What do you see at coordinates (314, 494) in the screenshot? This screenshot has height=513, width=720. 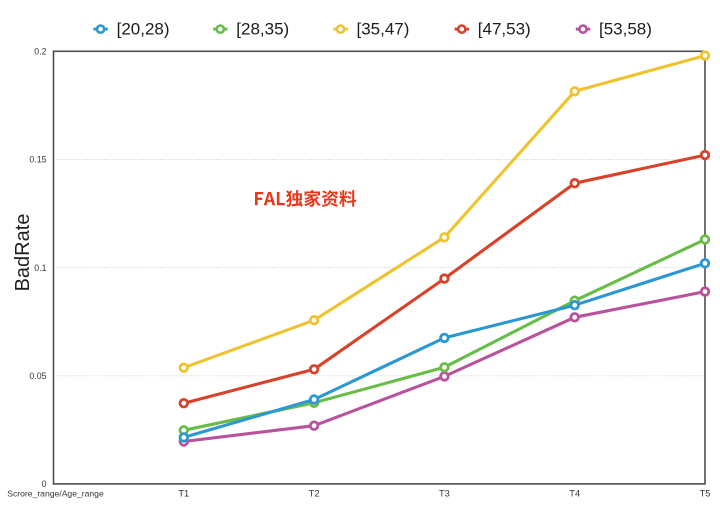 I see `svg-text: T2` at bounding box center [314, 494].